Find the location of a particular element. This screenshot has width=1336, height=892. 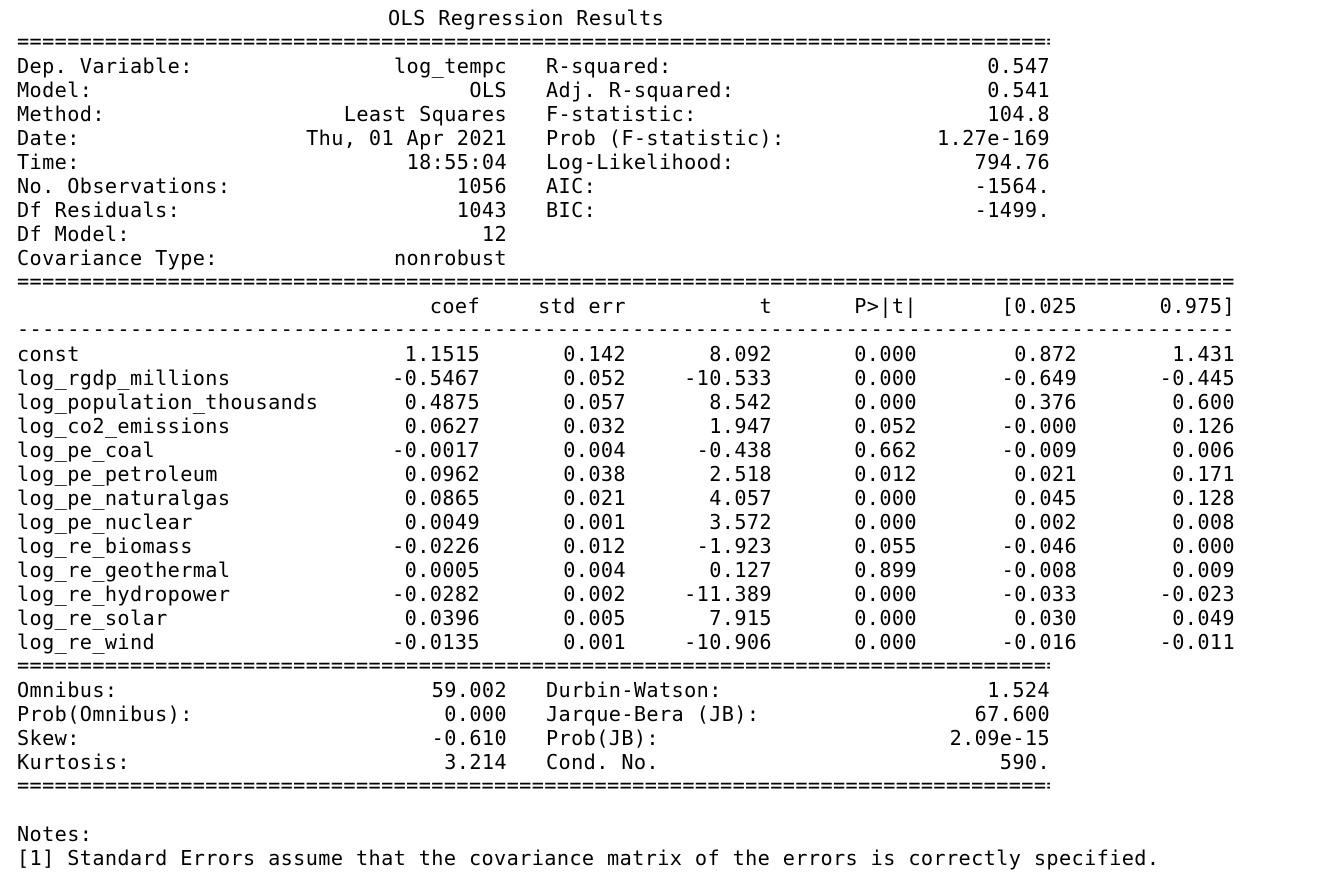

summary-row: Dep. Variable: log_tempc R-squared: 0.547 is located at coordinates (533, 66).